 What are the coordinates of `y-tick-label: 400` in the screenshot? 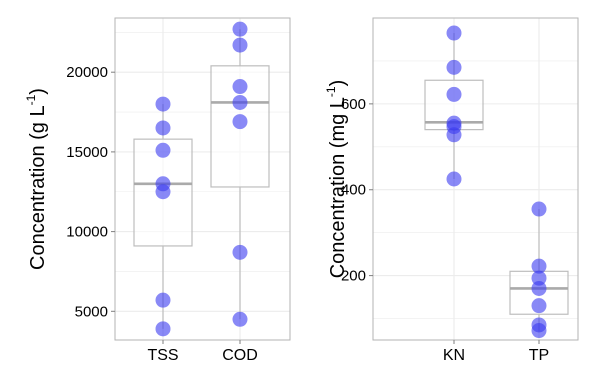 It's located at (353, 190).